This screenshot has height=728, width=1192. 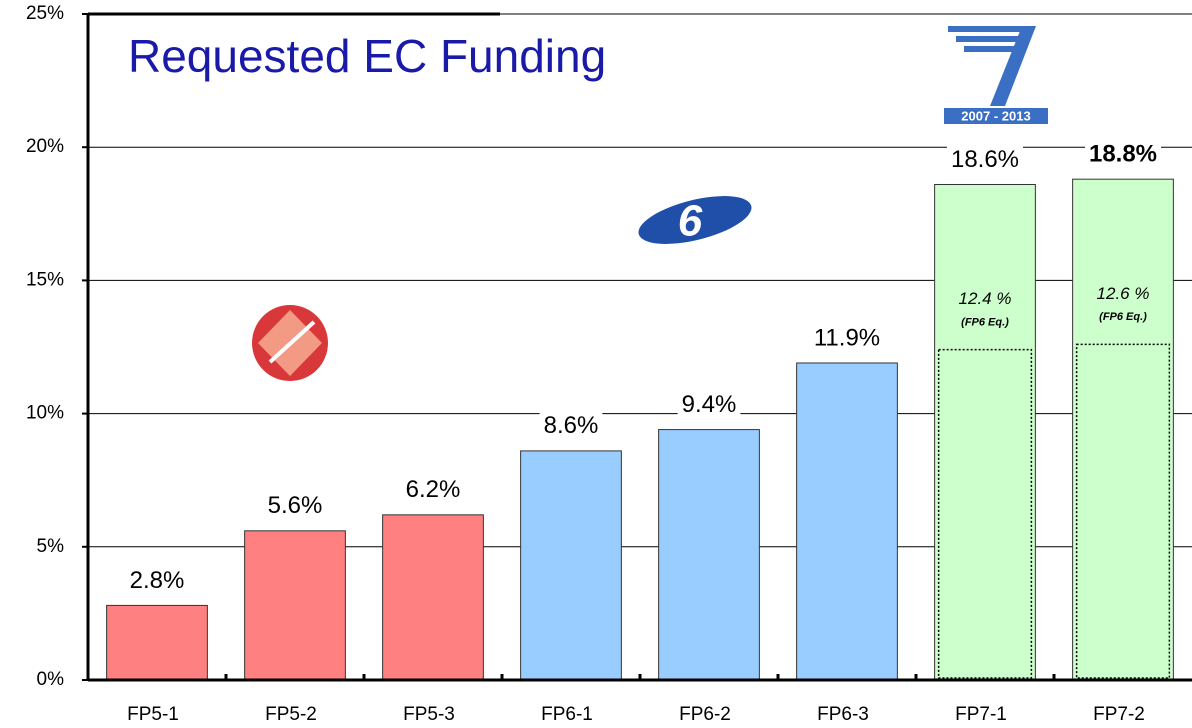 What do you see at coordinates (1119, 714) in the screenshot?
I see `x-tick-label: FP7-2` at bounding box center [1119, 714].